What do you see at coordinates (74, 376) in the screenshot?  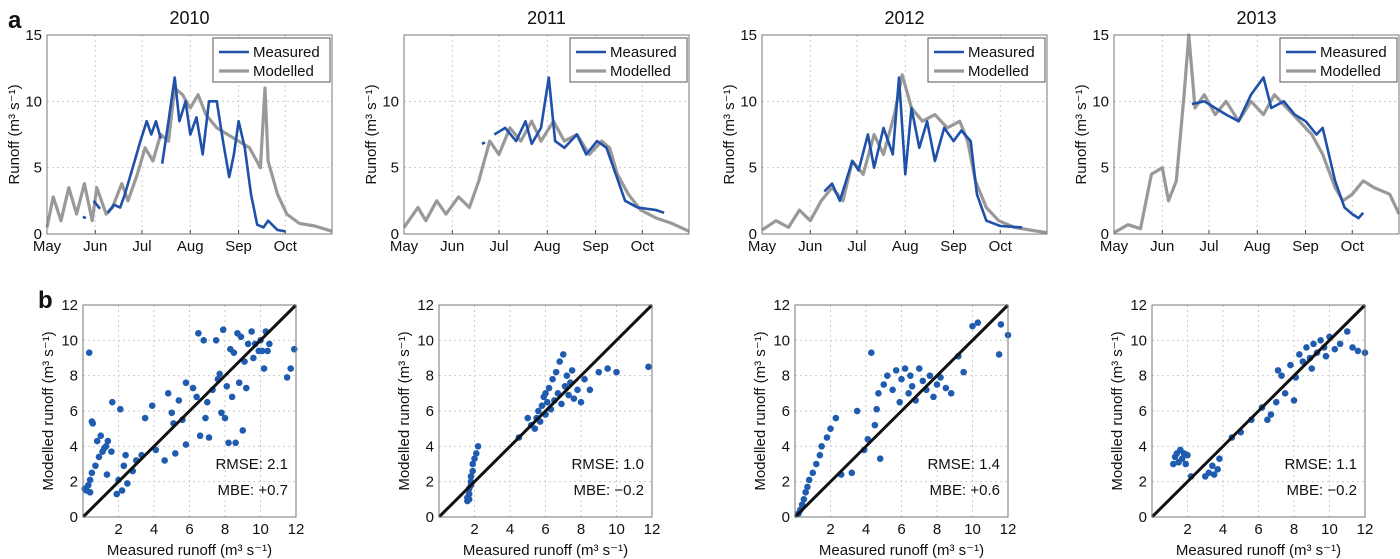 I see `y-tick-label: 8` at bounding box center [74, 376].